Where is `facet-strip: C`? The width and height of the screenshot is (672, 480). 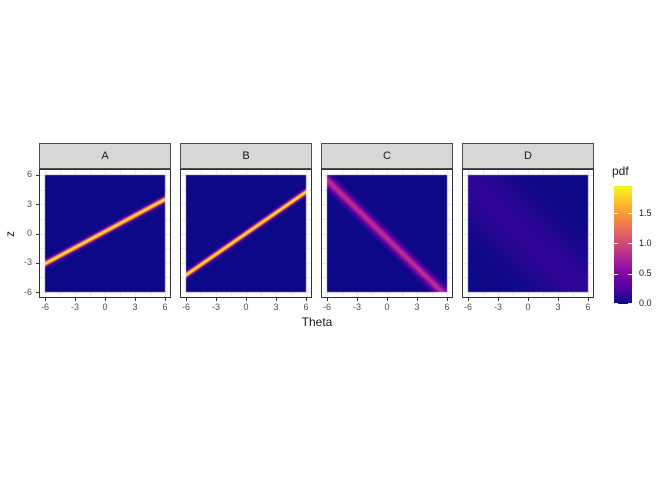
facet-strip: C is located at coordinates (387, 156).